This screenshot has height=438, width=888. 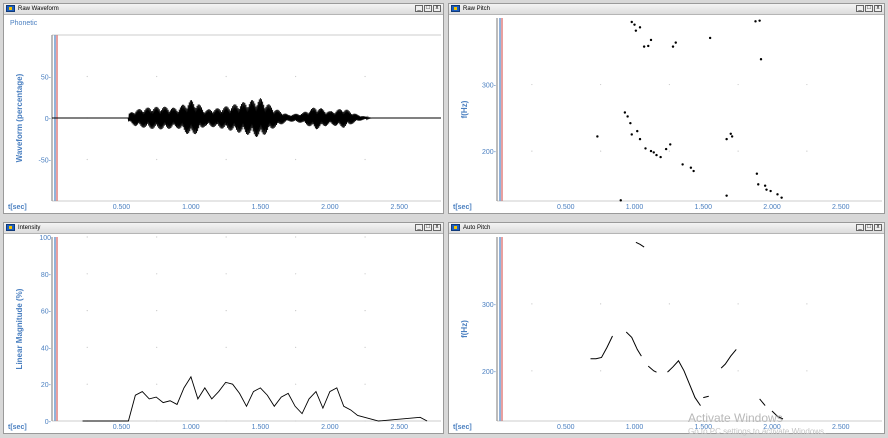 What do you see at coordinates (666, 9) in the screenshot?
I see `title-bar: Raw Pitch _ □ x` at bounding box center [666, 9].